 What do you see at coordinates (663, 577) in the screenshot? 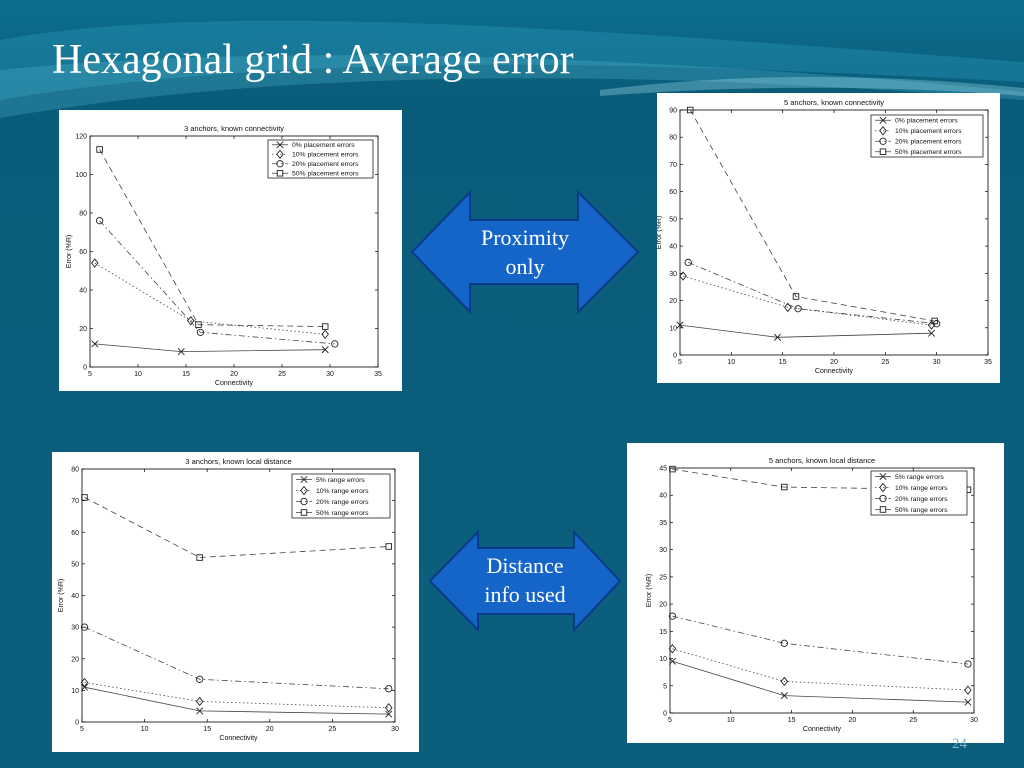
I see `y-tick-label: 25` at bounding box center [663, 577].